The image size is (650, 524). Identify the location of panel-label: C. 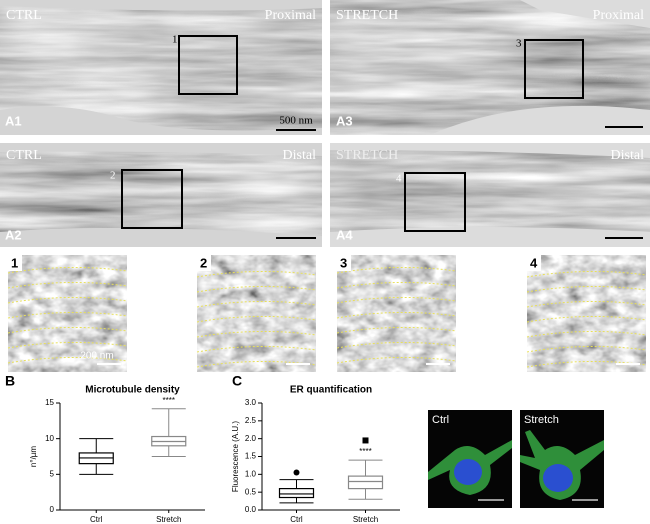
(237, 381).